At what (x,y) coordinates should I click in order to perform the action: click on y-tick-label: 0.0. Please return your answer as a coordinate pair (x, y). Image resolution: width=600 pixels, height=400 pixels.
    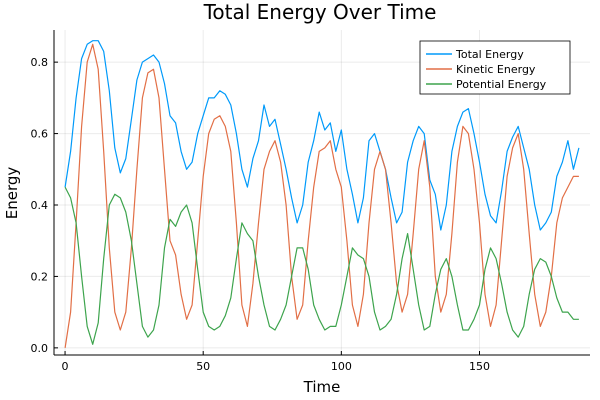
    Looking at the image, I should click on (40, 348).